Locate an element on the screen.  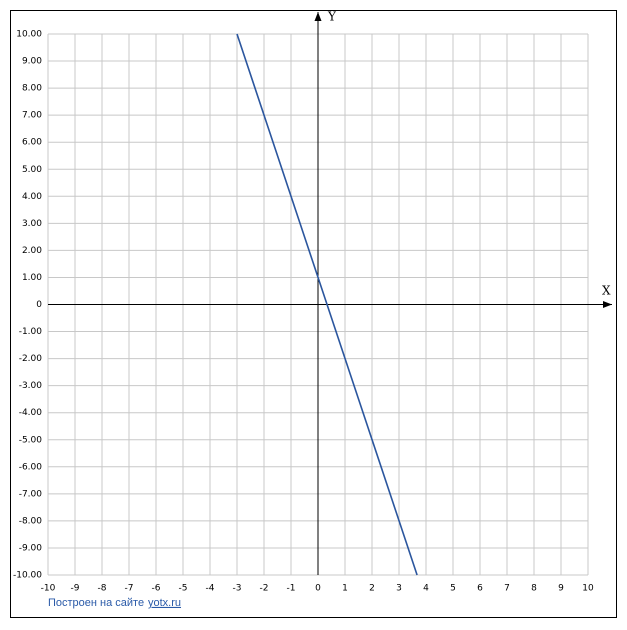
y-tick-label: -10.00 is located at coordinates (27, 576).